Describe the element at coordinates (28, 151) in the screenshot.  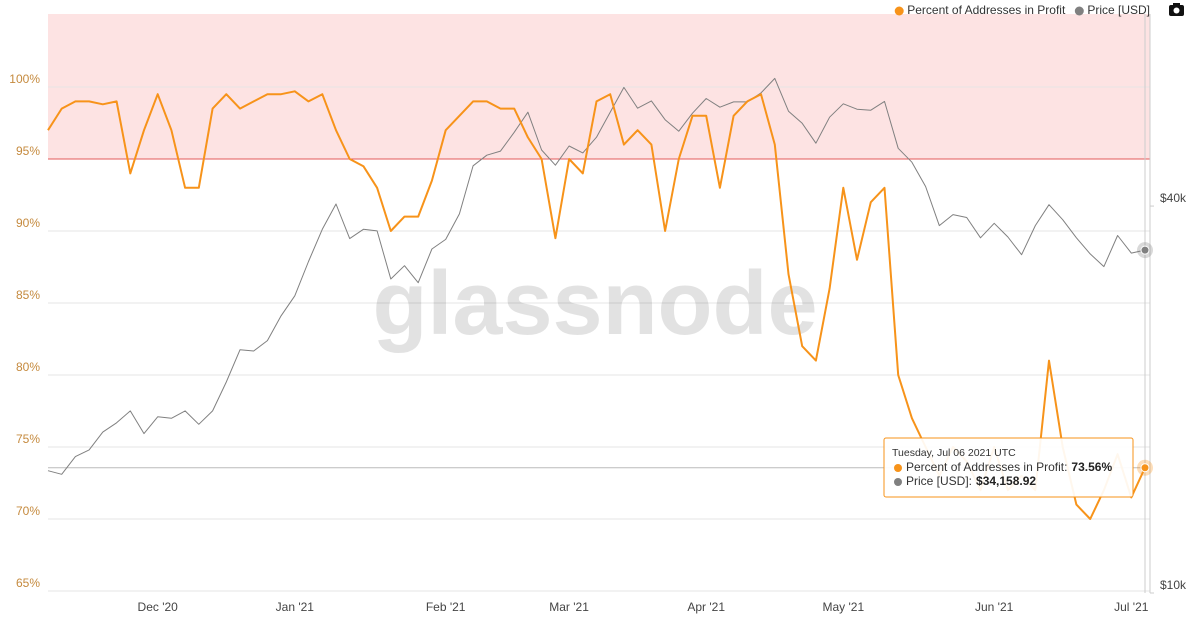
I see `y-tick-label: 95%` at that location.